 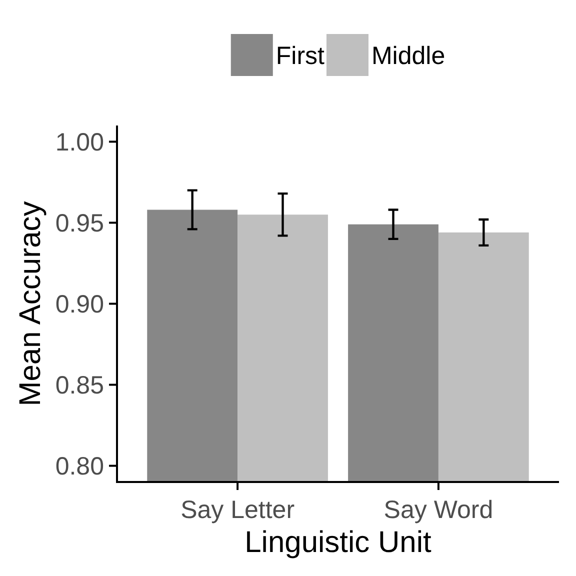 What do you see at coordinates (79, 466) in the screenshot?
I see `y-tick-label: 0.80` at bounding box center [79, 466].